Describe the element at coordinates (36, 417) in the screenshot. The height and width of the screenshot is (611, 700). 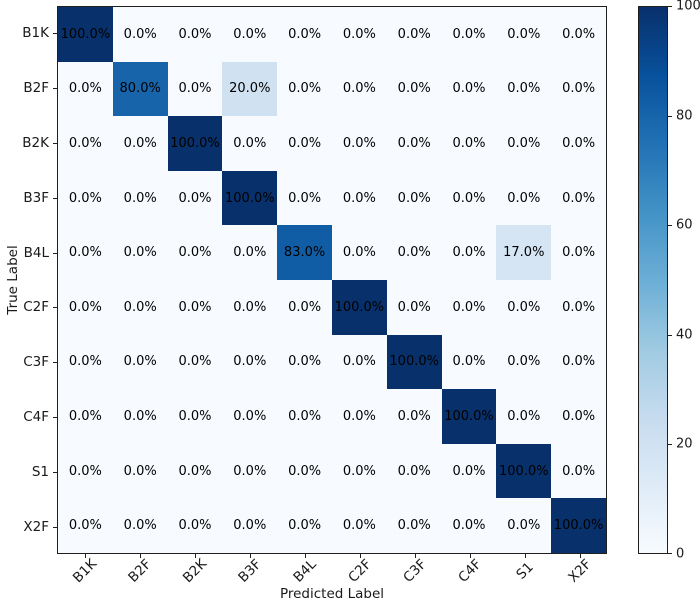
I see `y-tick-label: C4F` at that location.